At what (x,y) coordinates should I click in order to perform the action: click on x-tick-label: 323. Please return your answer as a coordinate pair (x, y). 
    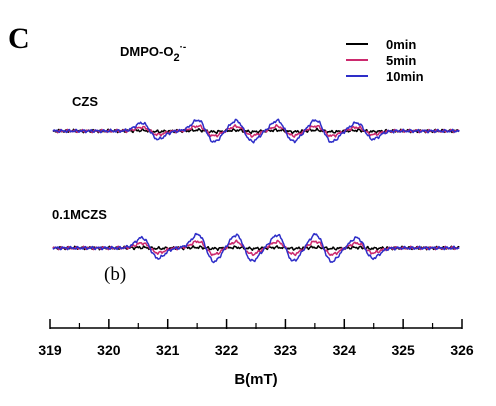
    Looking at the image, I should click on (286, 350).